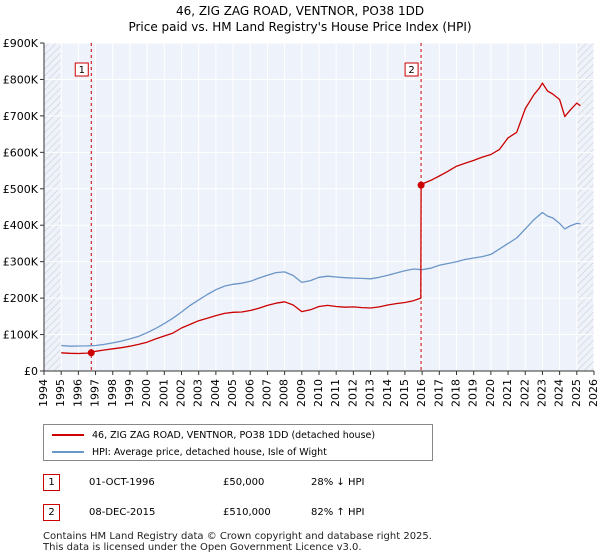 This screenshot has width=600, height=560. Describe the element at coordinates (21, 189) in the screenshot. I see `y-tick-label: £500K` at that location.